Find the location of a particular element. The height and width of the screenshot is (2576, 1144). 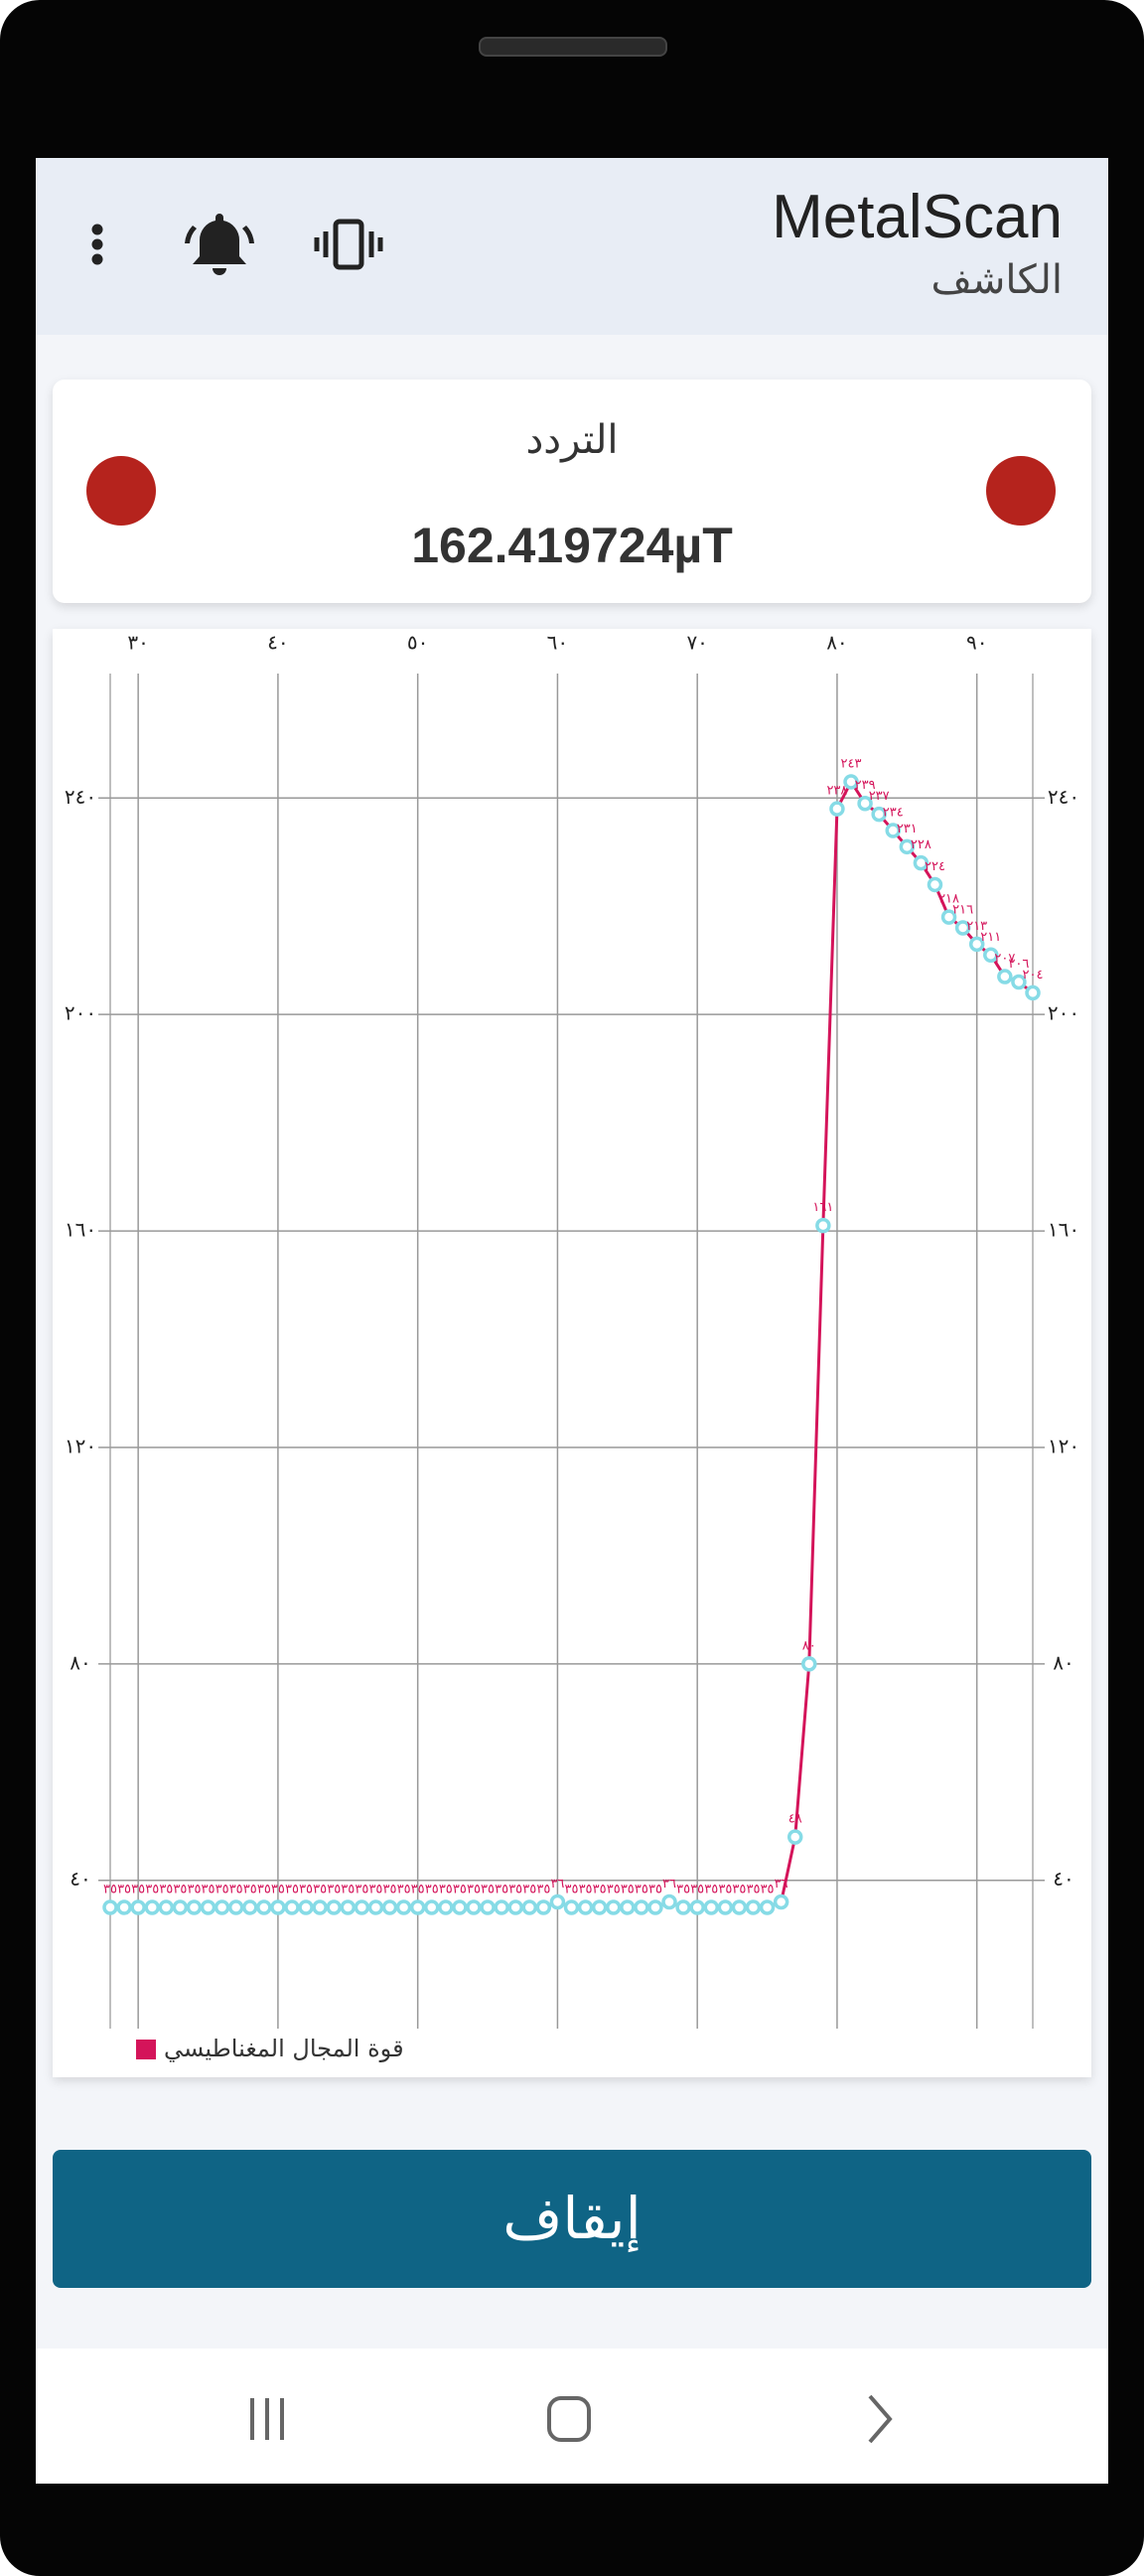

x-tick-label: ٨٠ is located at coordinates (837, 643).